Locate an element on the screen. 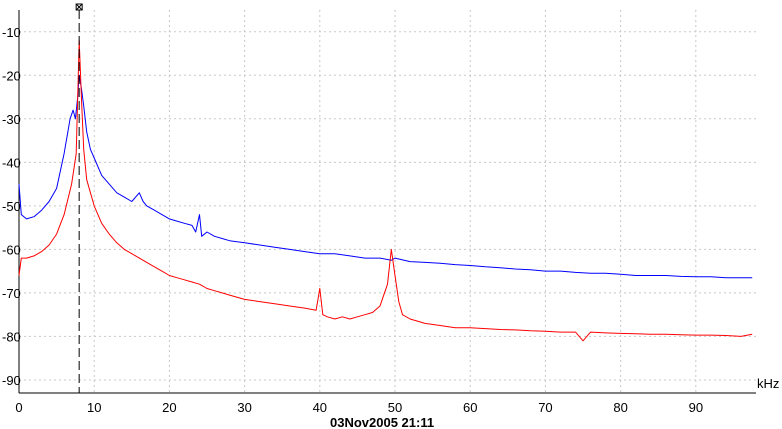 Image resolution: width=782 pixels, height=429 pixels. x-tick-label: 80 is located at coordinates (620, 407).